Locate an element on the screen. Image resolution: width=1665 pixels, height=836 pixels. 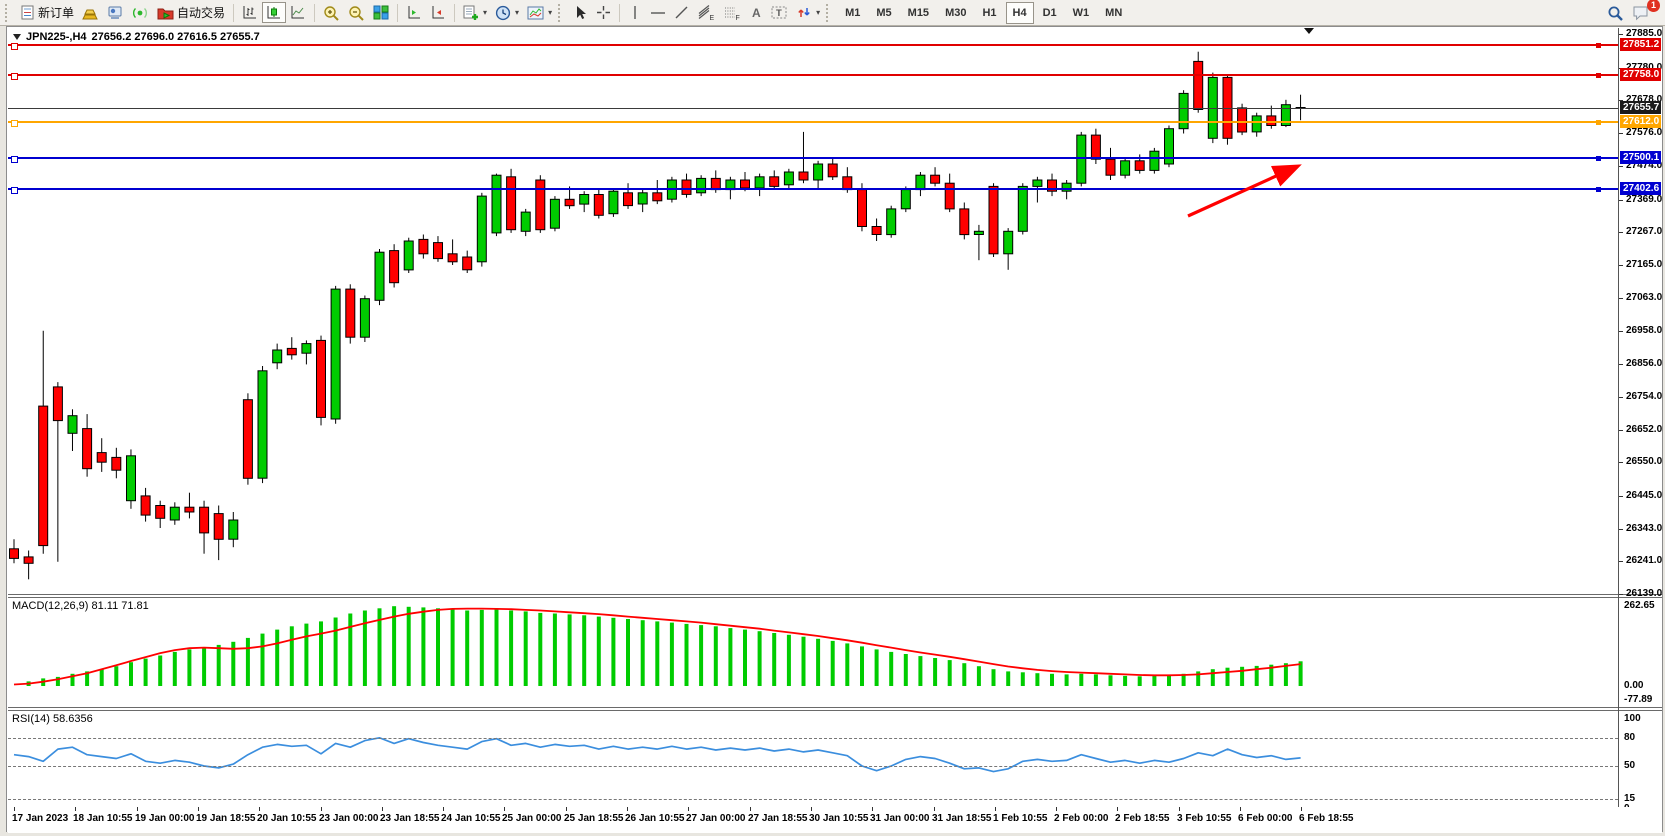
horizontal-line-tool is located at coordinates (658, 12).